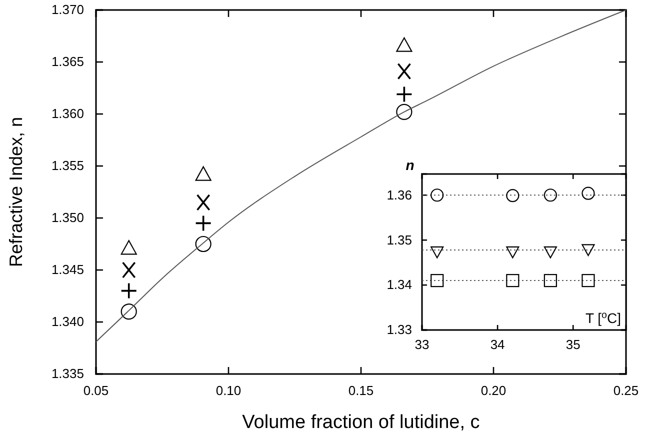  What do you see at coordinates (96, 390) in the screenshot?
I see `x-tick-label: 0.05` at bounding box center [96, 390].